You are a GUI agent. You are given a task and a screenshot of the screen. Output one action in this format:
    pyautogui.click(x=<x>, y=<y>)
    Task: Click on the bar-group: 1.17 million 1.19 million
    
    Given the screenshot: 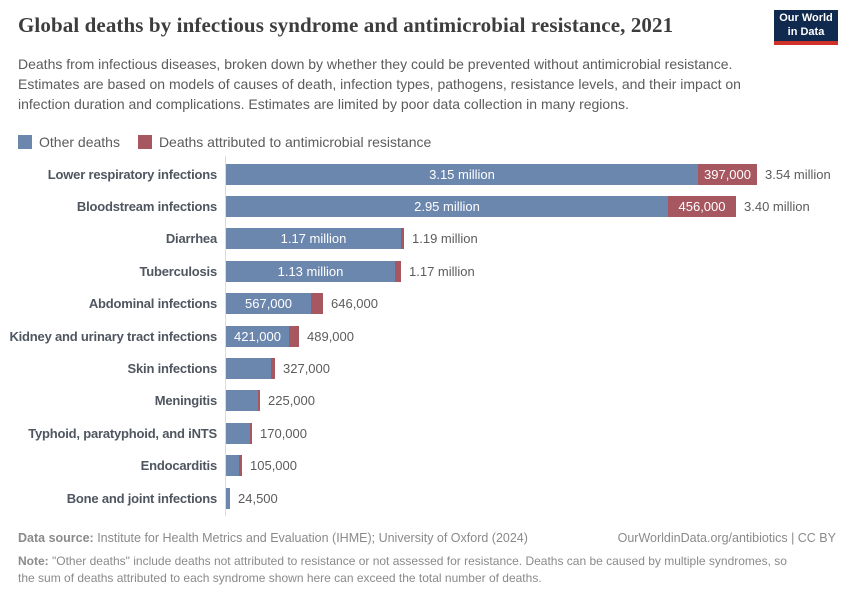 What is the action you would take?
    pyautogui.click(x=352, y=239)
    